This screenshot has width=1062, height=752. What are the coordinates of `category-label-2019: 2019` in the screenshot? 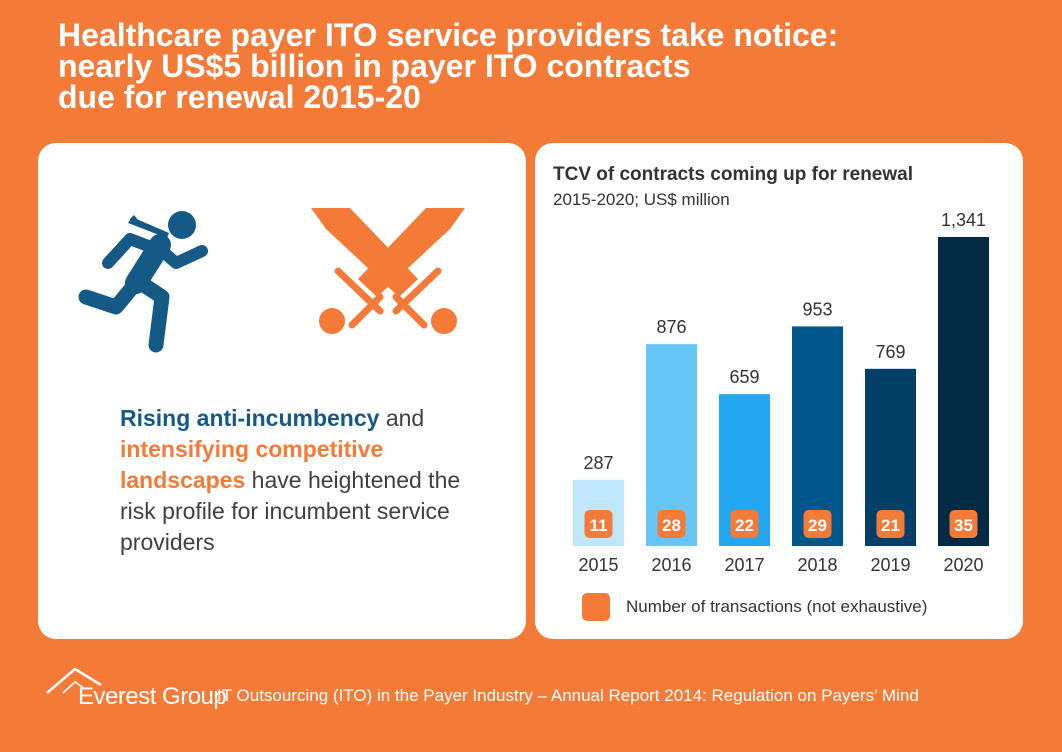 It's located at (890, 565).